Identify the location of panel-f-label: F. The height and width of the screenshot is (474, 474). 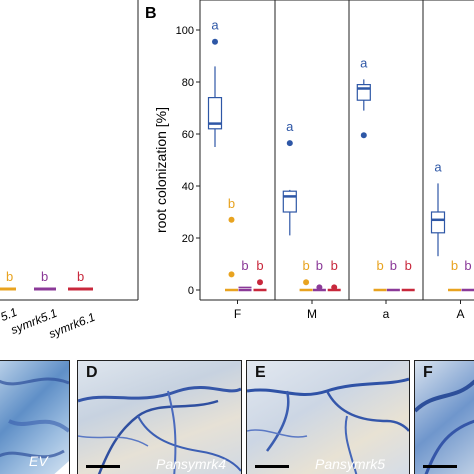
(428, 372).